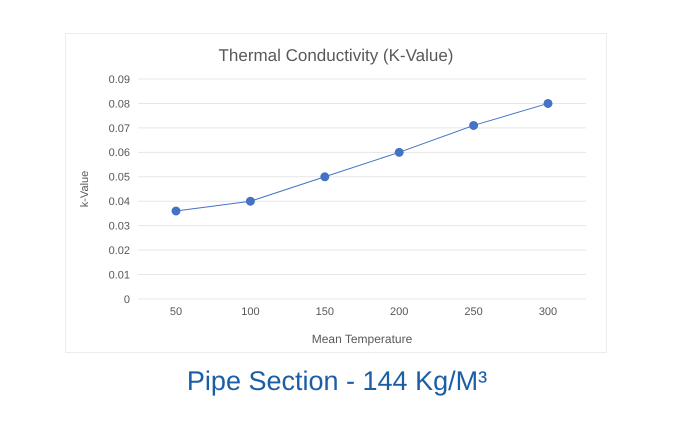  I want to click on y-tick-label: 0.03, so click(119, 226).